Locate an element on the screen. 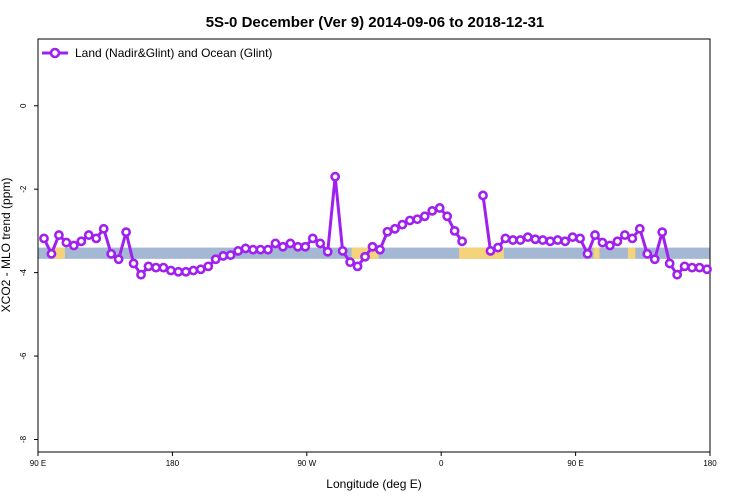 The width and height of the screenshot is (750, 500). x-tick-label: 0 is located at coordinates (441, 463).